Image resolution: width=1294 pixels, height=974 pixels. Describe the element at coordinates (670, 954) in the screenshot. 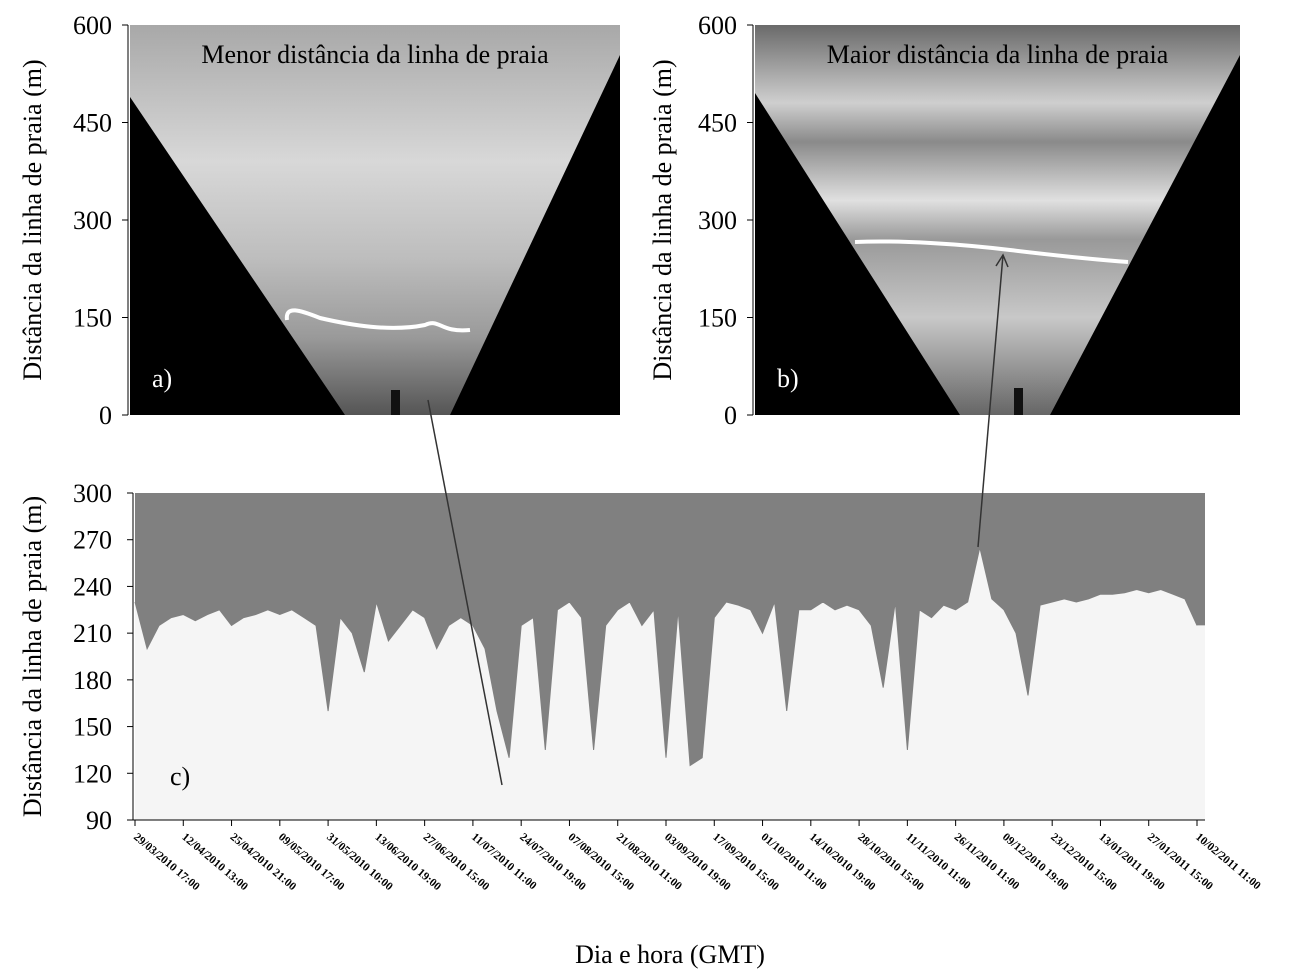

I see `x-axis-label: Dia e hora (GMT)` at that location.